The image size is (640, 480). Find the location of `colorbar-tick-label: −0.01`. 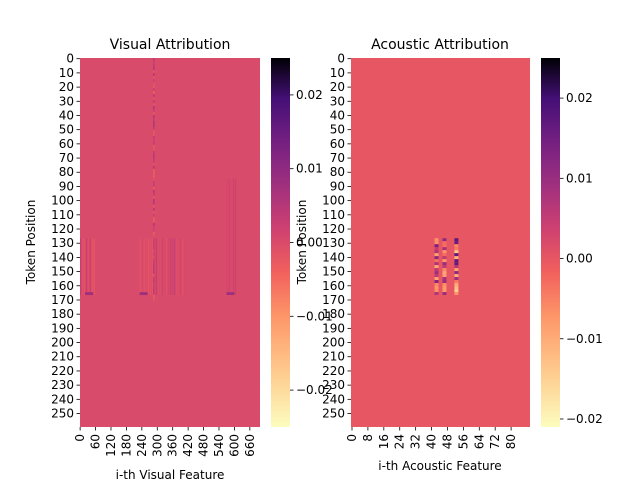

colorbar-tick-label: −0.01 is located at coordinates (584, 339).